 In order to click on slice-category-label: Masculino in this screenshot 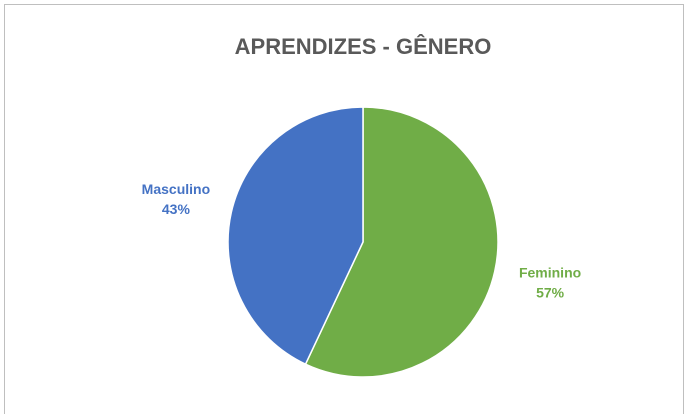, I will do `click(176, 189)`.